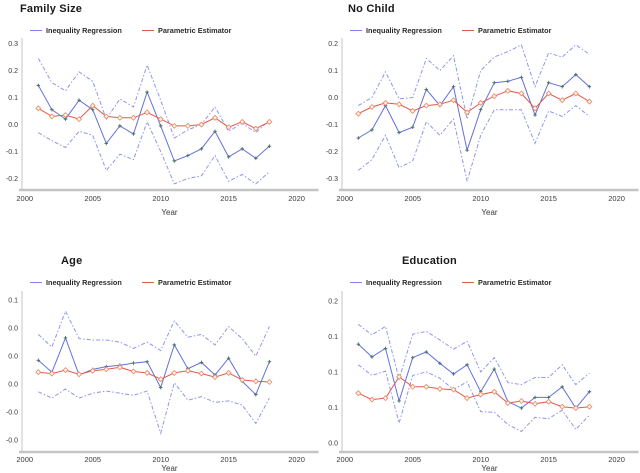 Image resolution: width=640 pixels, height=473 pixels. Describe the element at coordinates (429, 261) in the screenshot. I see `panel-title-education: Education` at that location.